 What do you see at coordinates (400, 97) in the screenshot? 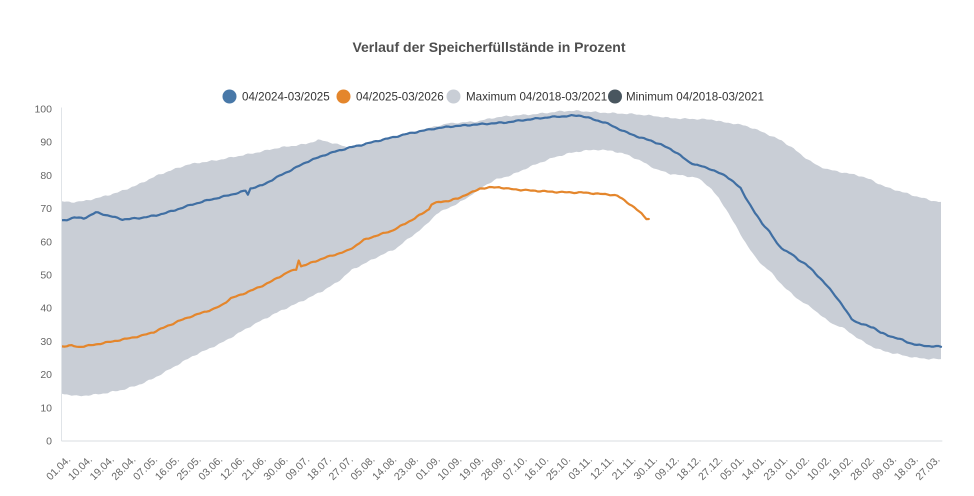
I see `svg-text: 04/2025-03/2026` at bounding box center [400, 97].